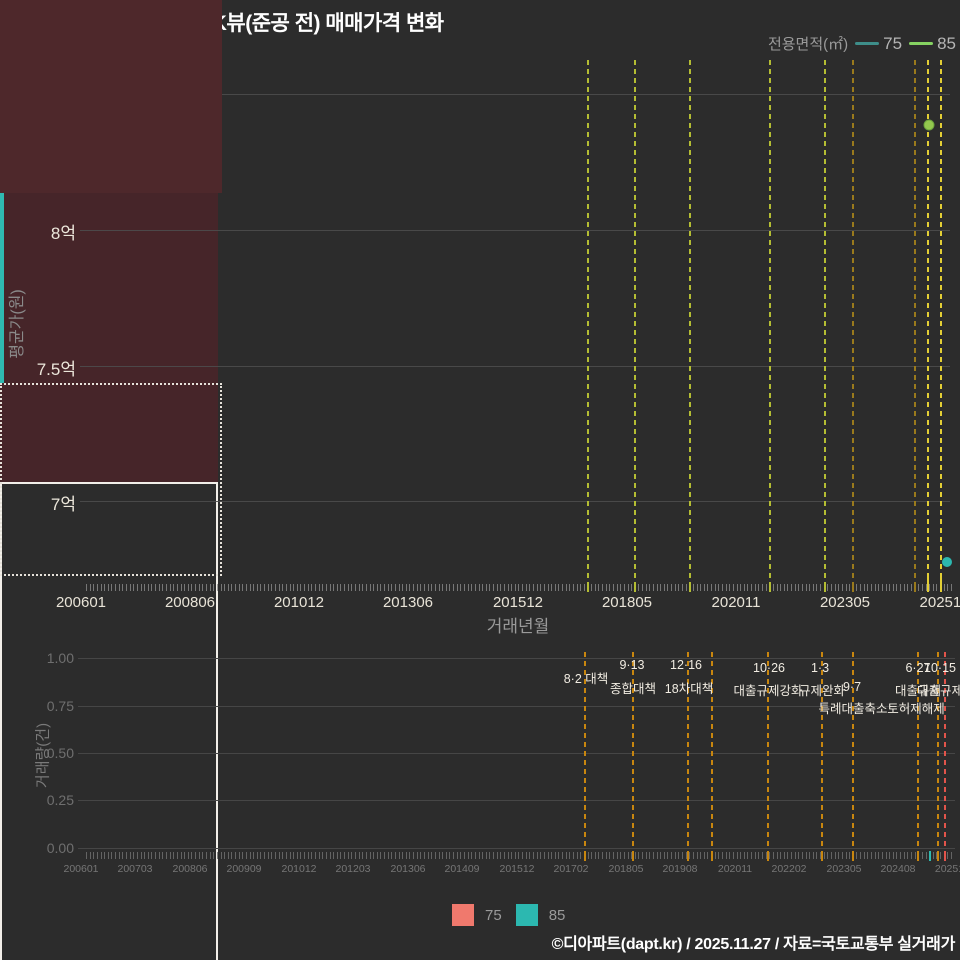 This screenshot has width=960, height=960. Describe the element at coordinates (769, 668) in the screenshot. I see `policy-annotation: 10·26` at that location.